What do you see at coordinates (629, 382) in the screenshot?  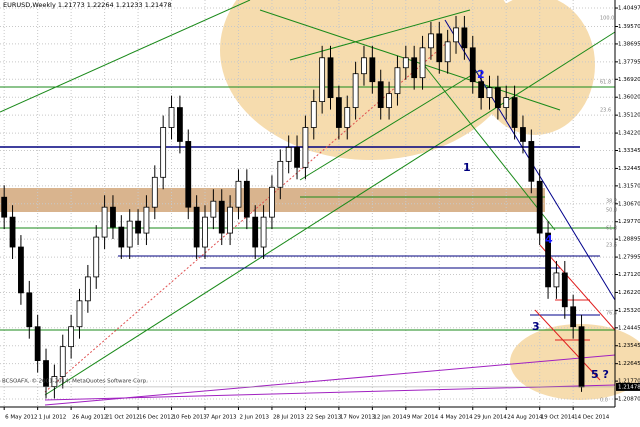 I see `y-tick-label: 1.21770` at bounding box center [629, 382].